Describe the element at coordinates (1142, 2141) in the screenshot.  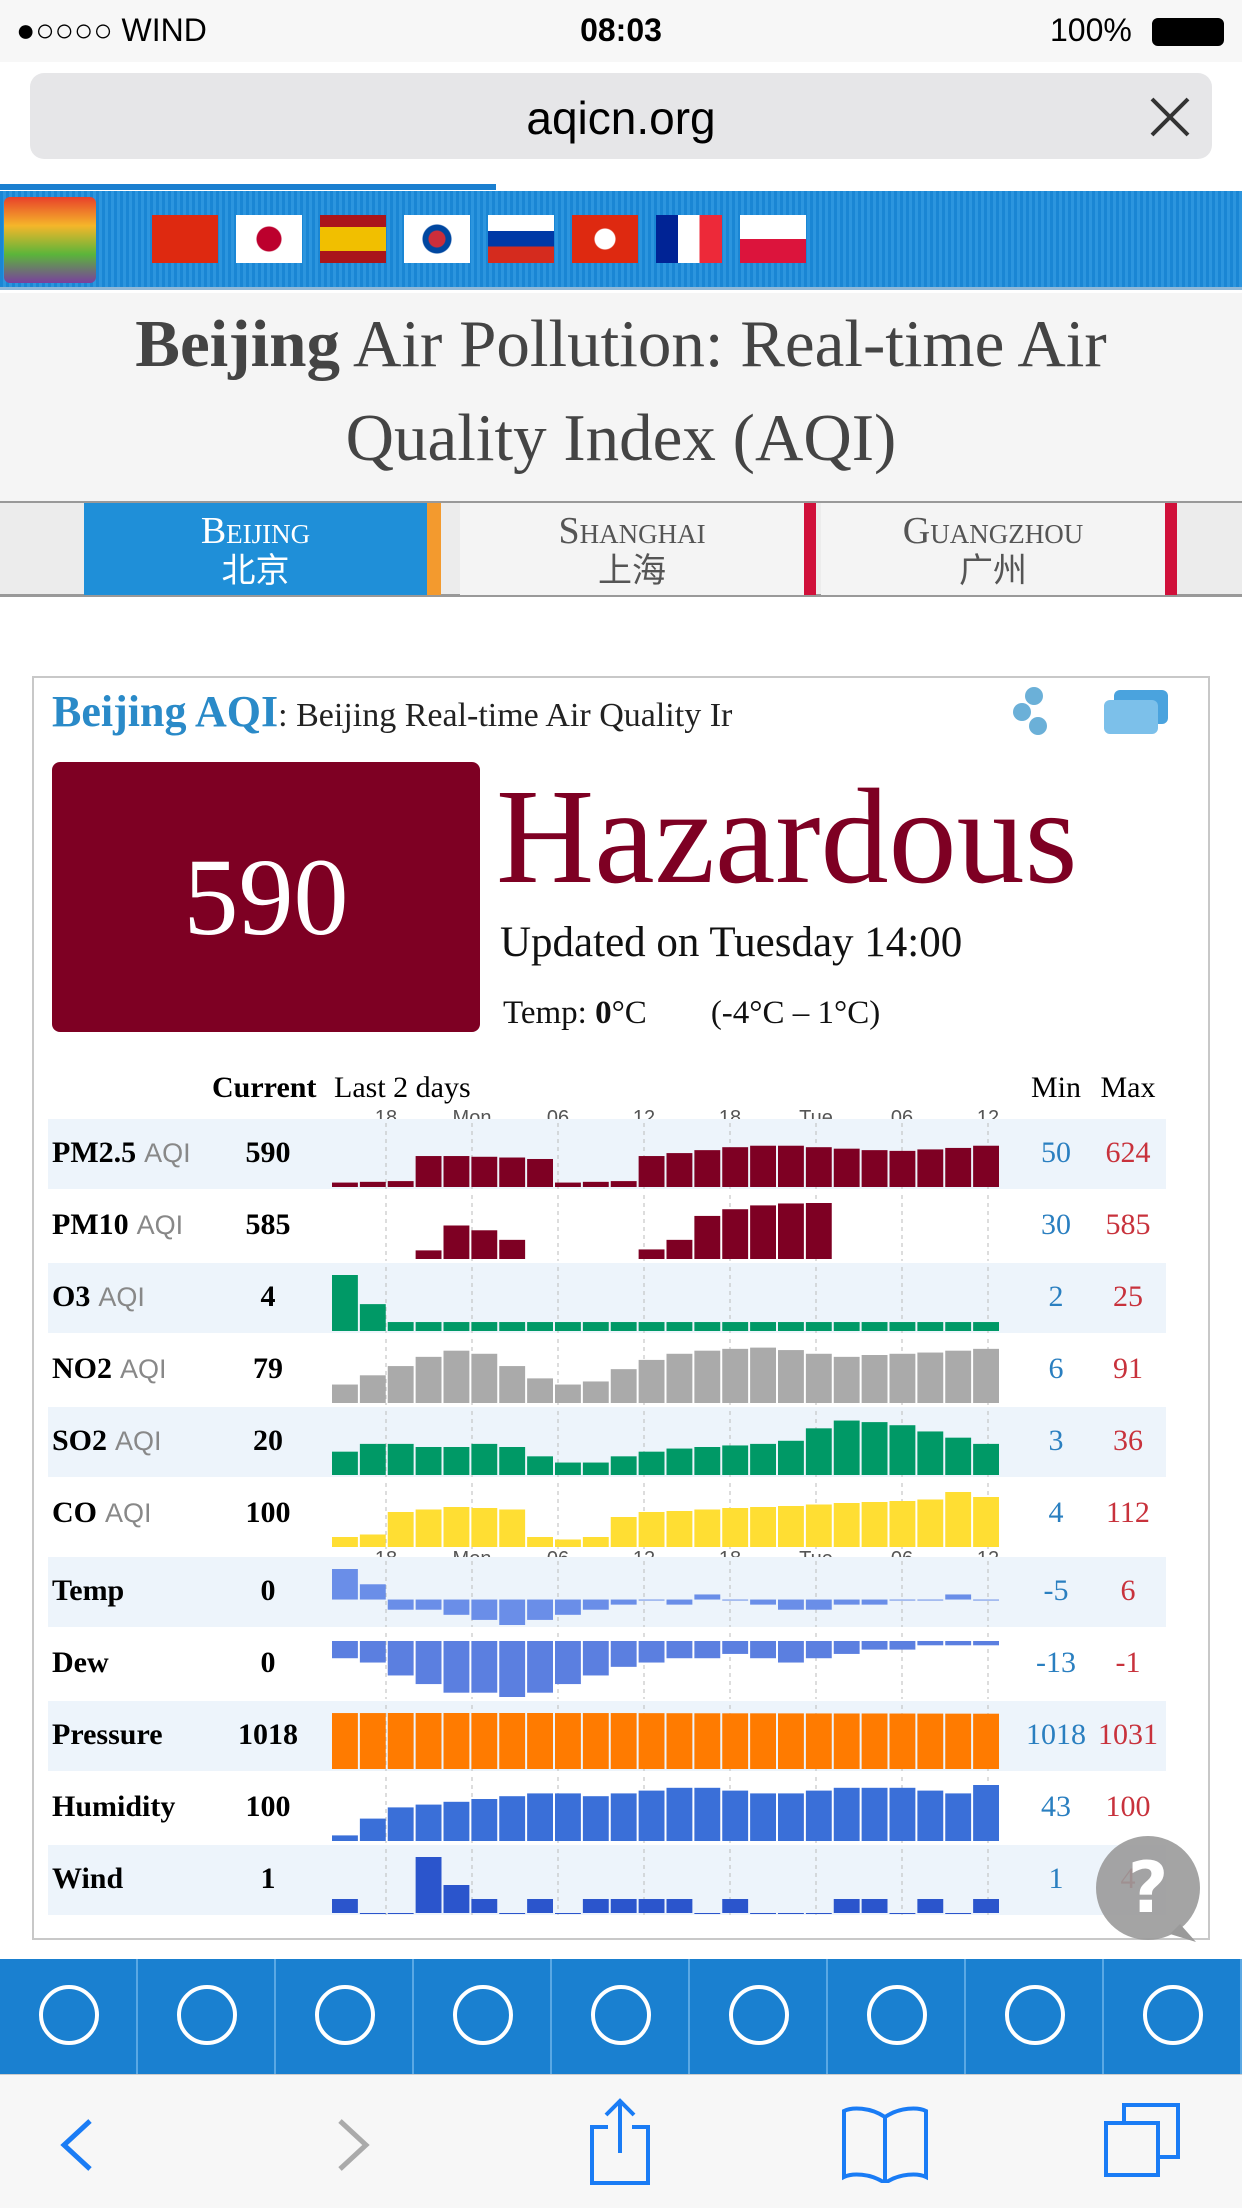
I see `tabs-button` at that location.